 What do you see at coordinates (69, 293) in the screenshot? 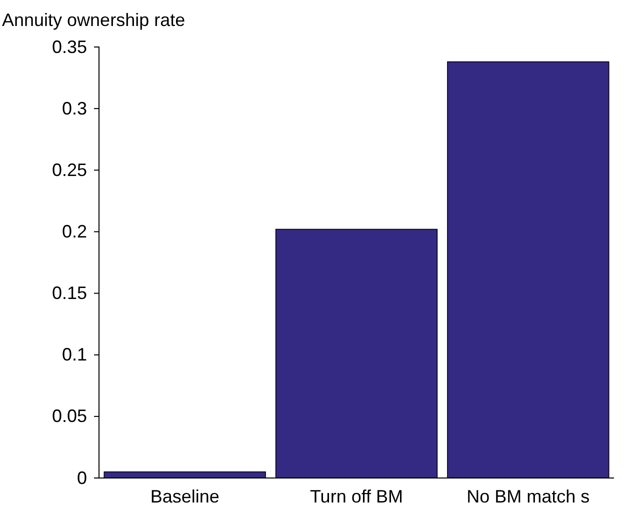
I see `y-tick-label: 0.15` at bounding box center [69, 293].